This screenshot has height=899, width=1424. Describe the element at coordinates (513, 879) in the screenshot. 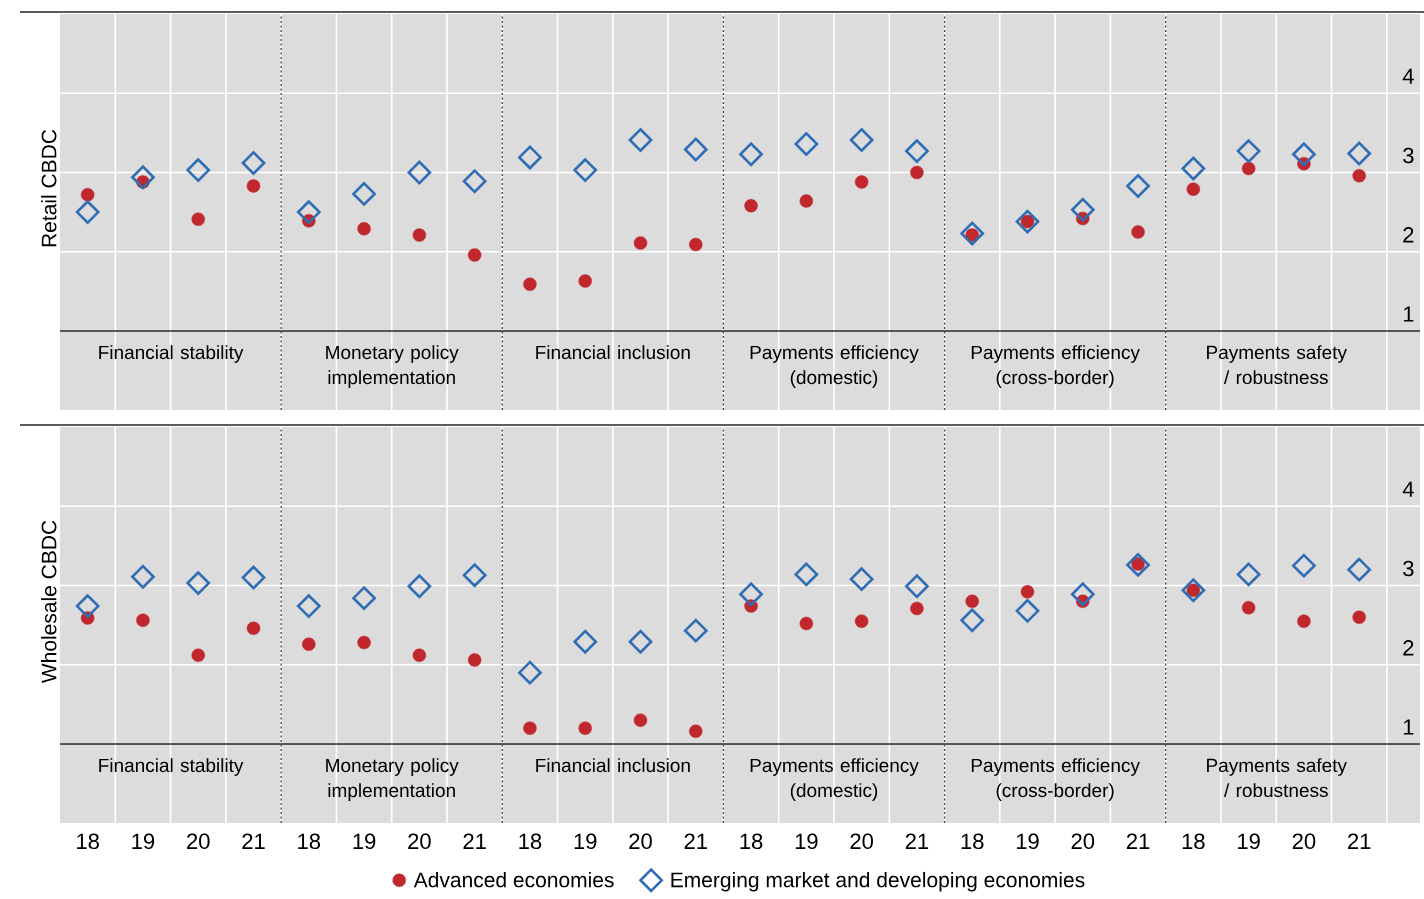

I see `legend-label: Advanced economies` at that location.